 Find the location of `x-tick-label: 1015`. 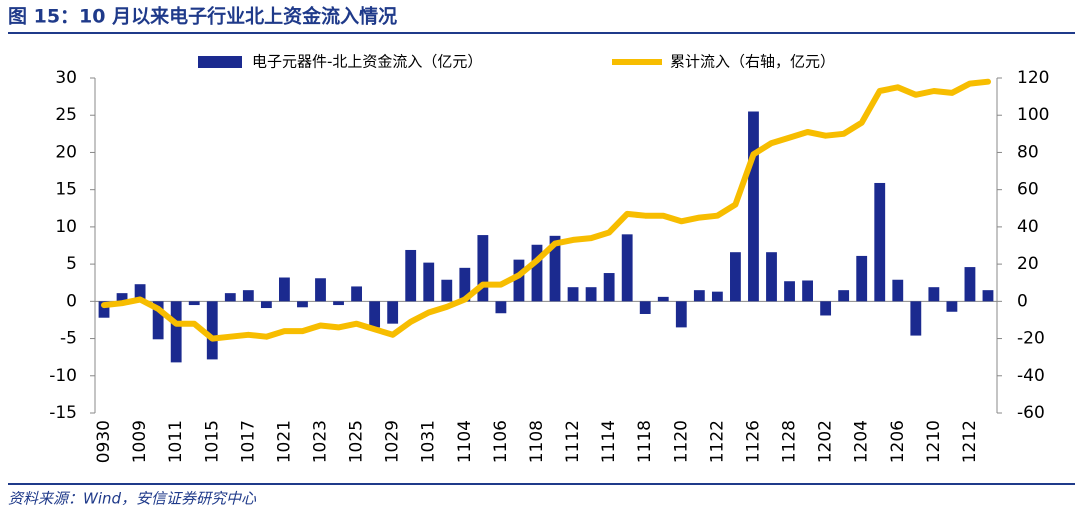

x-tick-label: 1015 is located at coordinates (212, 441).